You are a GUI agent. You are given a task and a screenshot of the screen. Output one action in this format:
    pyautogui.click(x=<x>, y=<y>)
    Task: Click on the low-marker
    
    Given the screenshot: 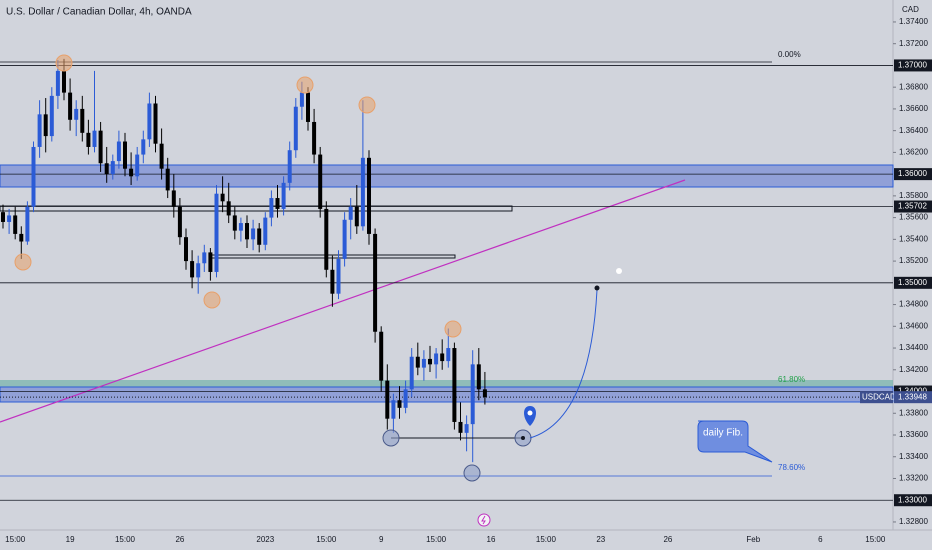 What is the action you would take?
    pyautogui.click(x=472, y=473)
    